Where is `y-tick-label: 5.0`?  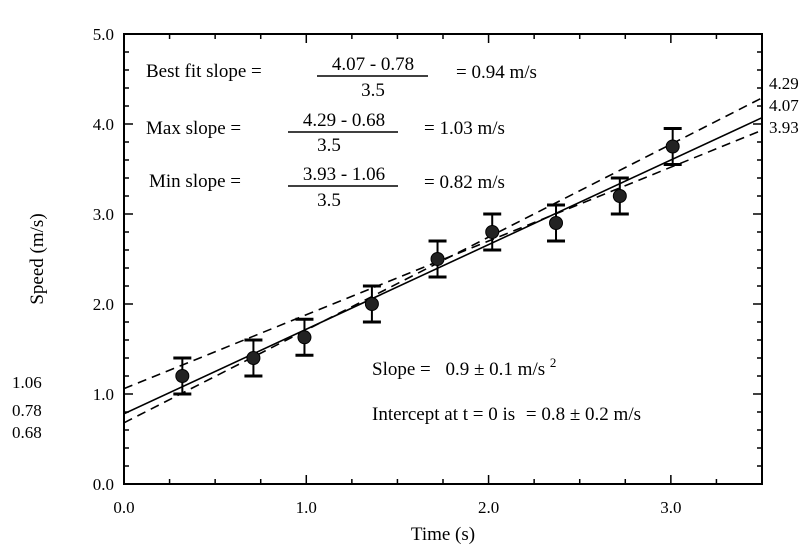 y-tick-label: 5.0 is located at coordinates (103, 34).